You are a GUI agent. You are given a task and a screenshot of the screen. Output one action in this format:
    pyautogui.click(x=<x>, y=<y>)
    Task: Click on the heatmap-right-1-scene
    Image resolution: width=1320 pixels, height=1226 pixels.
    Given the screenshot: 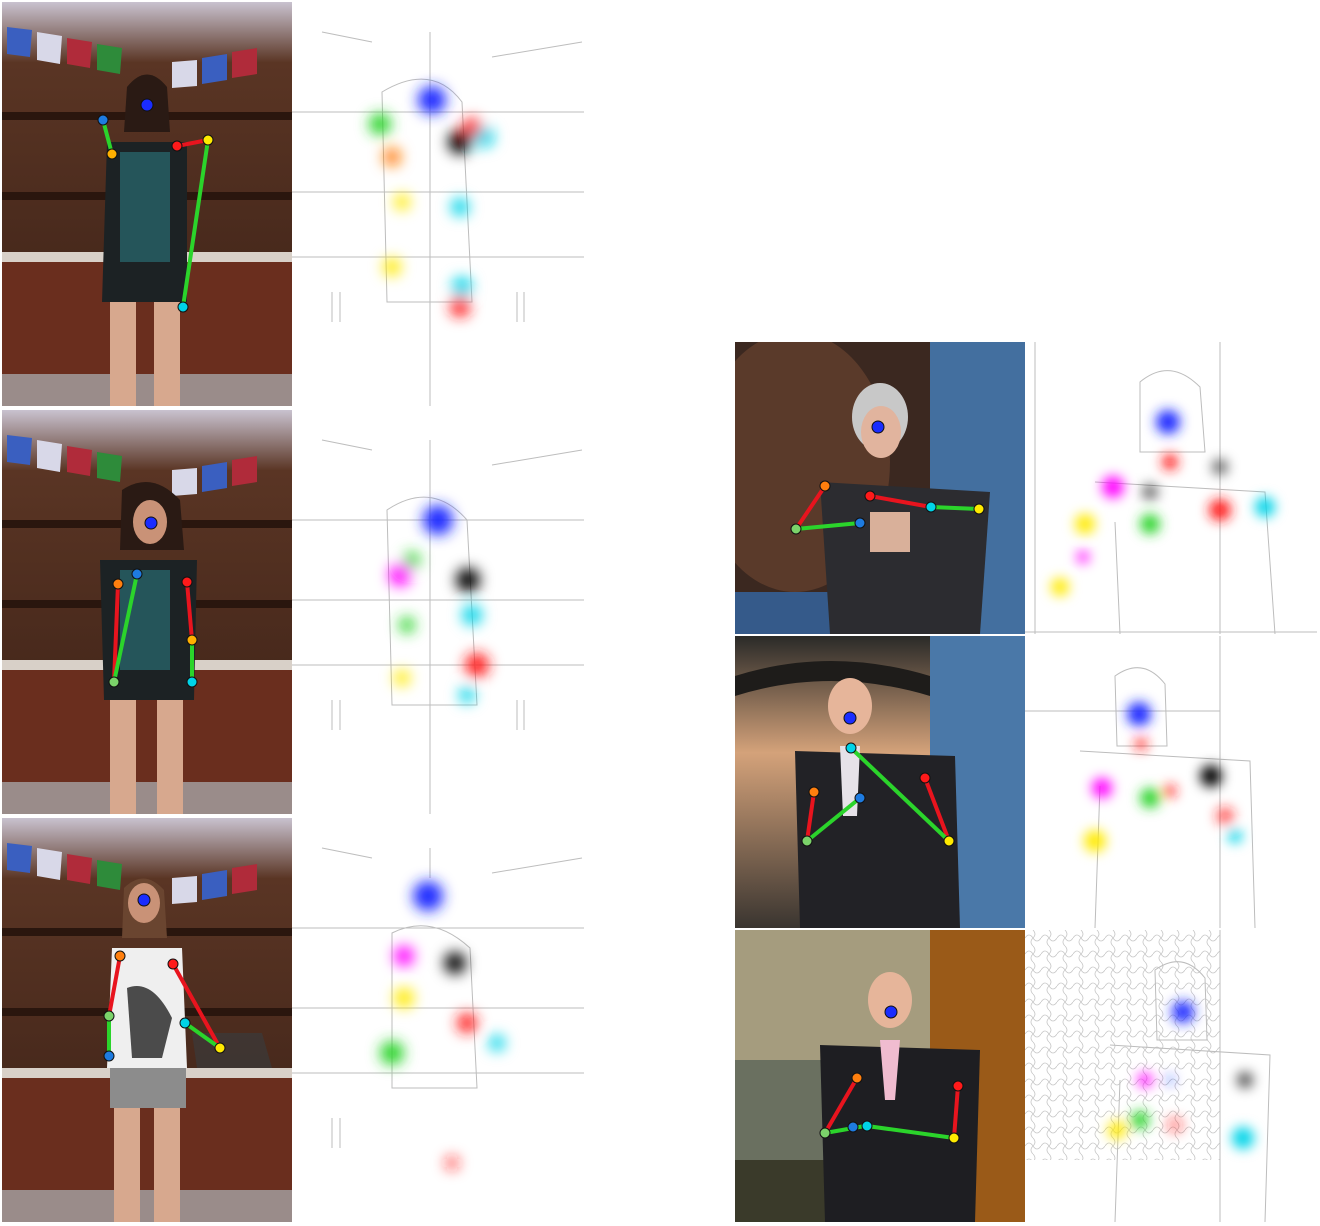 What is the action you would take?
    pyautogui.click(x=1171, y=488)
    